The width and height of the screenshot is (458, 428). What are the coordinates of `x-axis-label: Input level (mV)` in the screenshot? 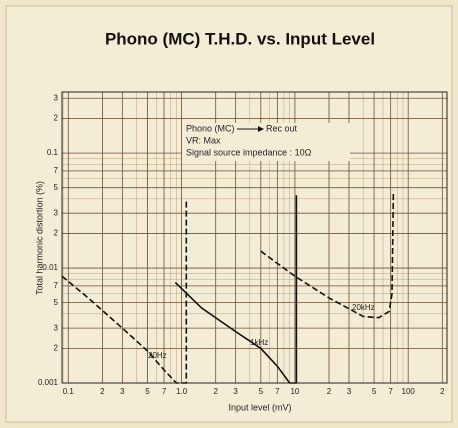 It's located at (259, 407).